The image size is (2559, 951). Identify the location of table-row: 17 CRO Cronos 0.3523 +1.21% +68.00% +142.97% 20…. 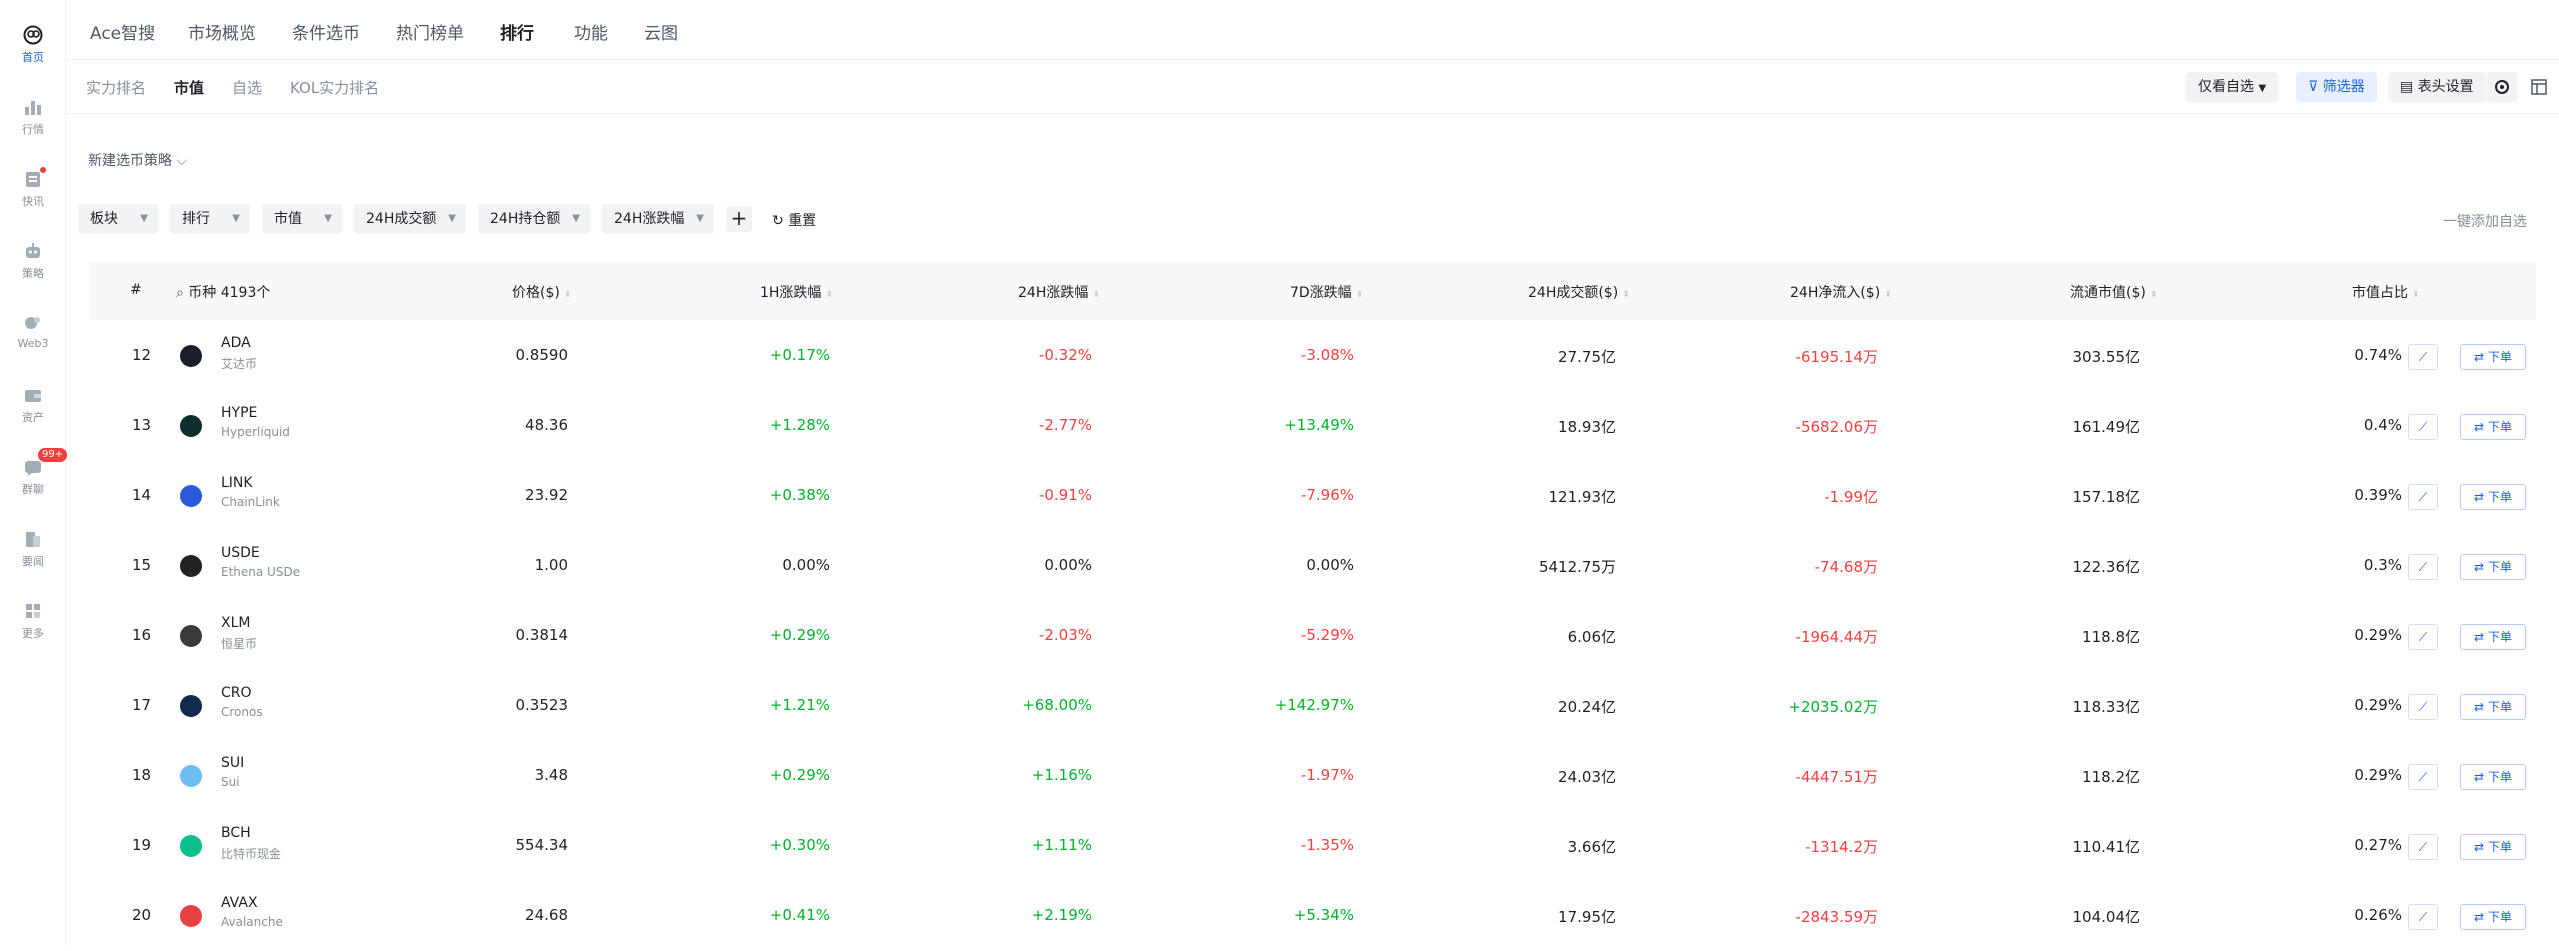
(1313, 706).